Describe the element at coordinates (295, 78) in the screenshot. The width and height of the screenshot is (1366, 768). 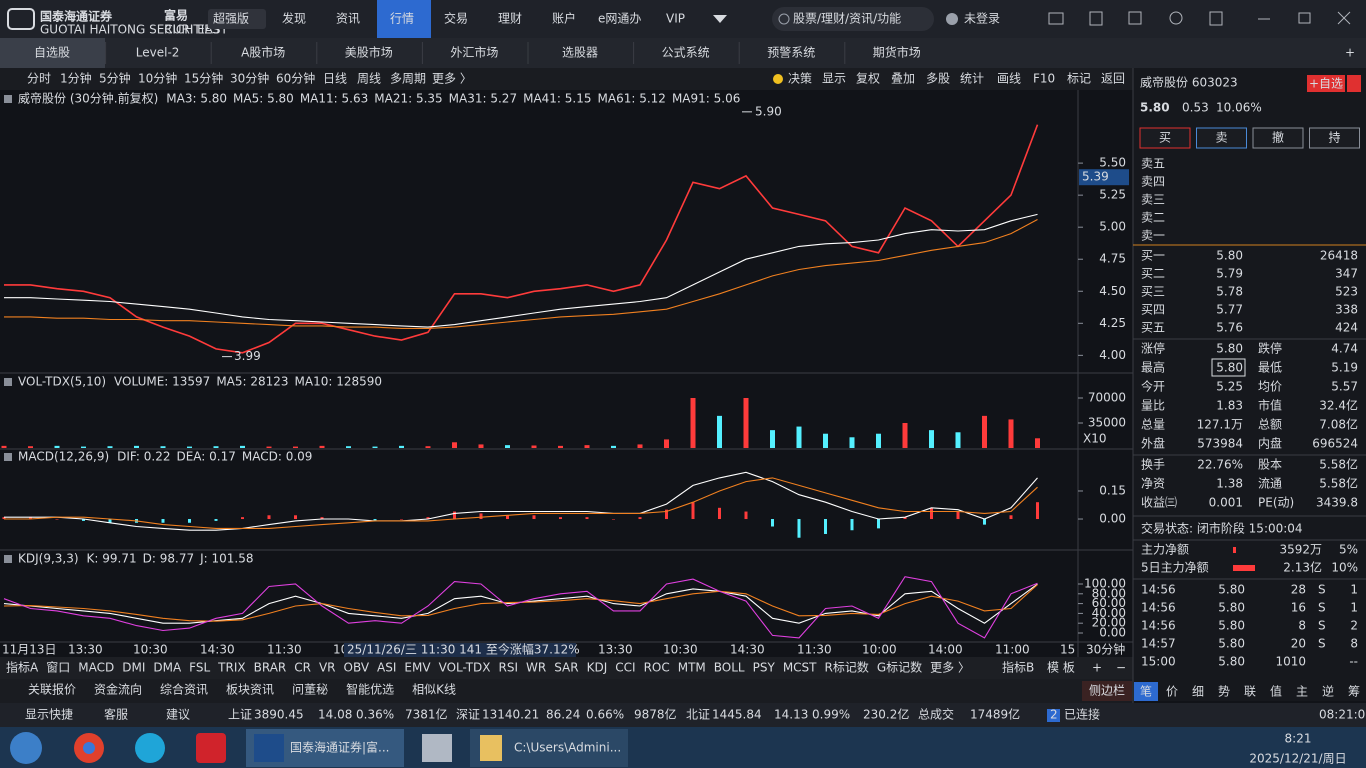
I see `period: 60分钟` at that location.